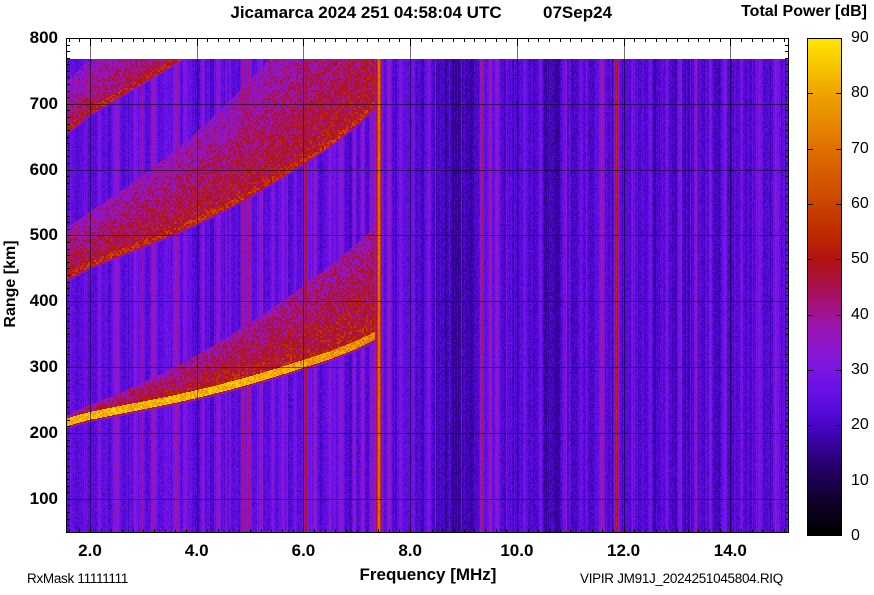 The height and width of the screenshot is (595, 874). I want to click on colorbar-tick-label: 50, so click(860, 259).